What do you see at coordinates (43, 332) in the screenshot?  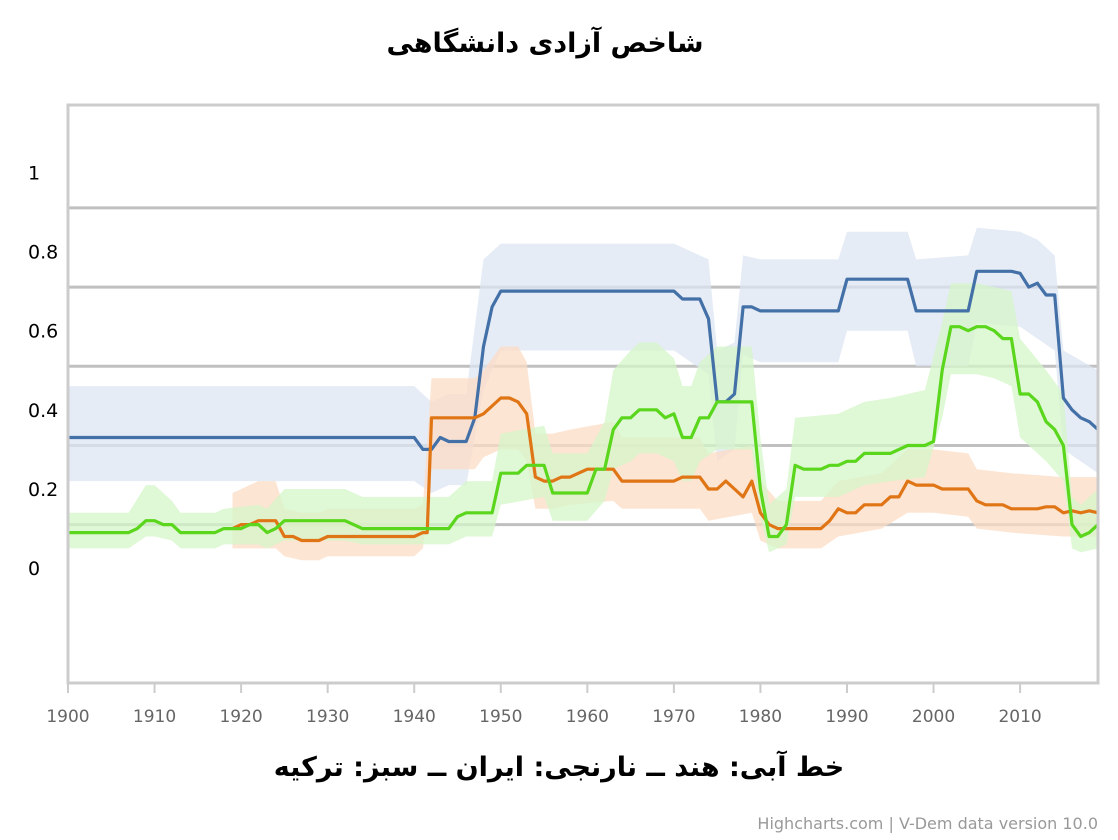 I see `y-tick-label: 0.6` at bounding box center [43, 332].